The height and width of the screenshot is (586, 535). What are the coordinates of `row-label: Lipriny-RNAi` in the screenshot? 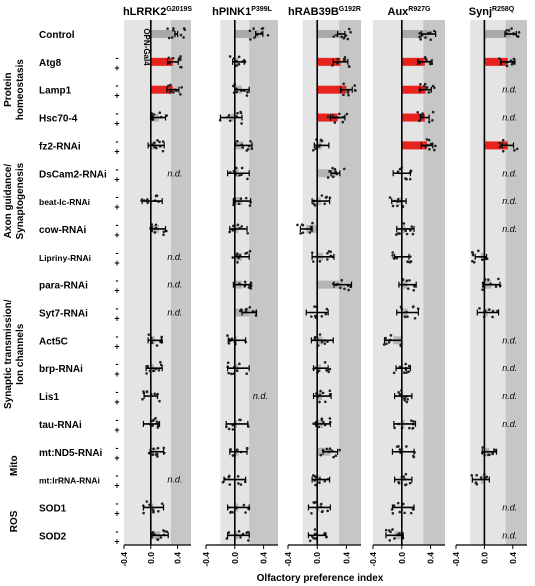 It's located at (65, 258).